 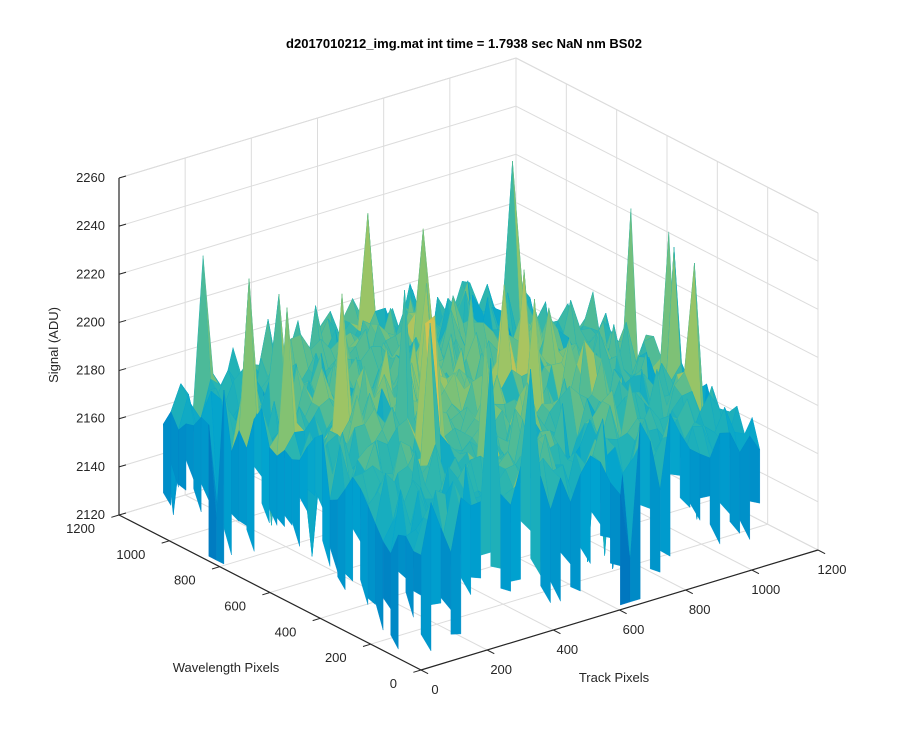 I want to click on grid-floor-y, so click(x=569, y=584).